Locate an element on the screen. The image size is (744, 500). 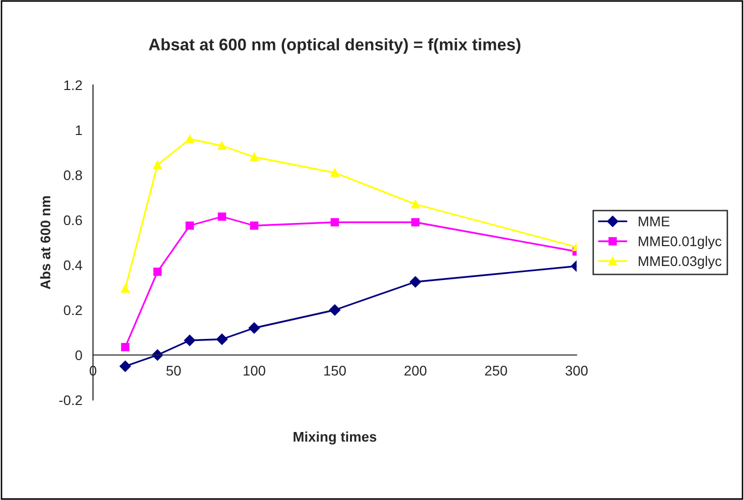
x-tick-label: 50 is located at coordinates (173, 371).